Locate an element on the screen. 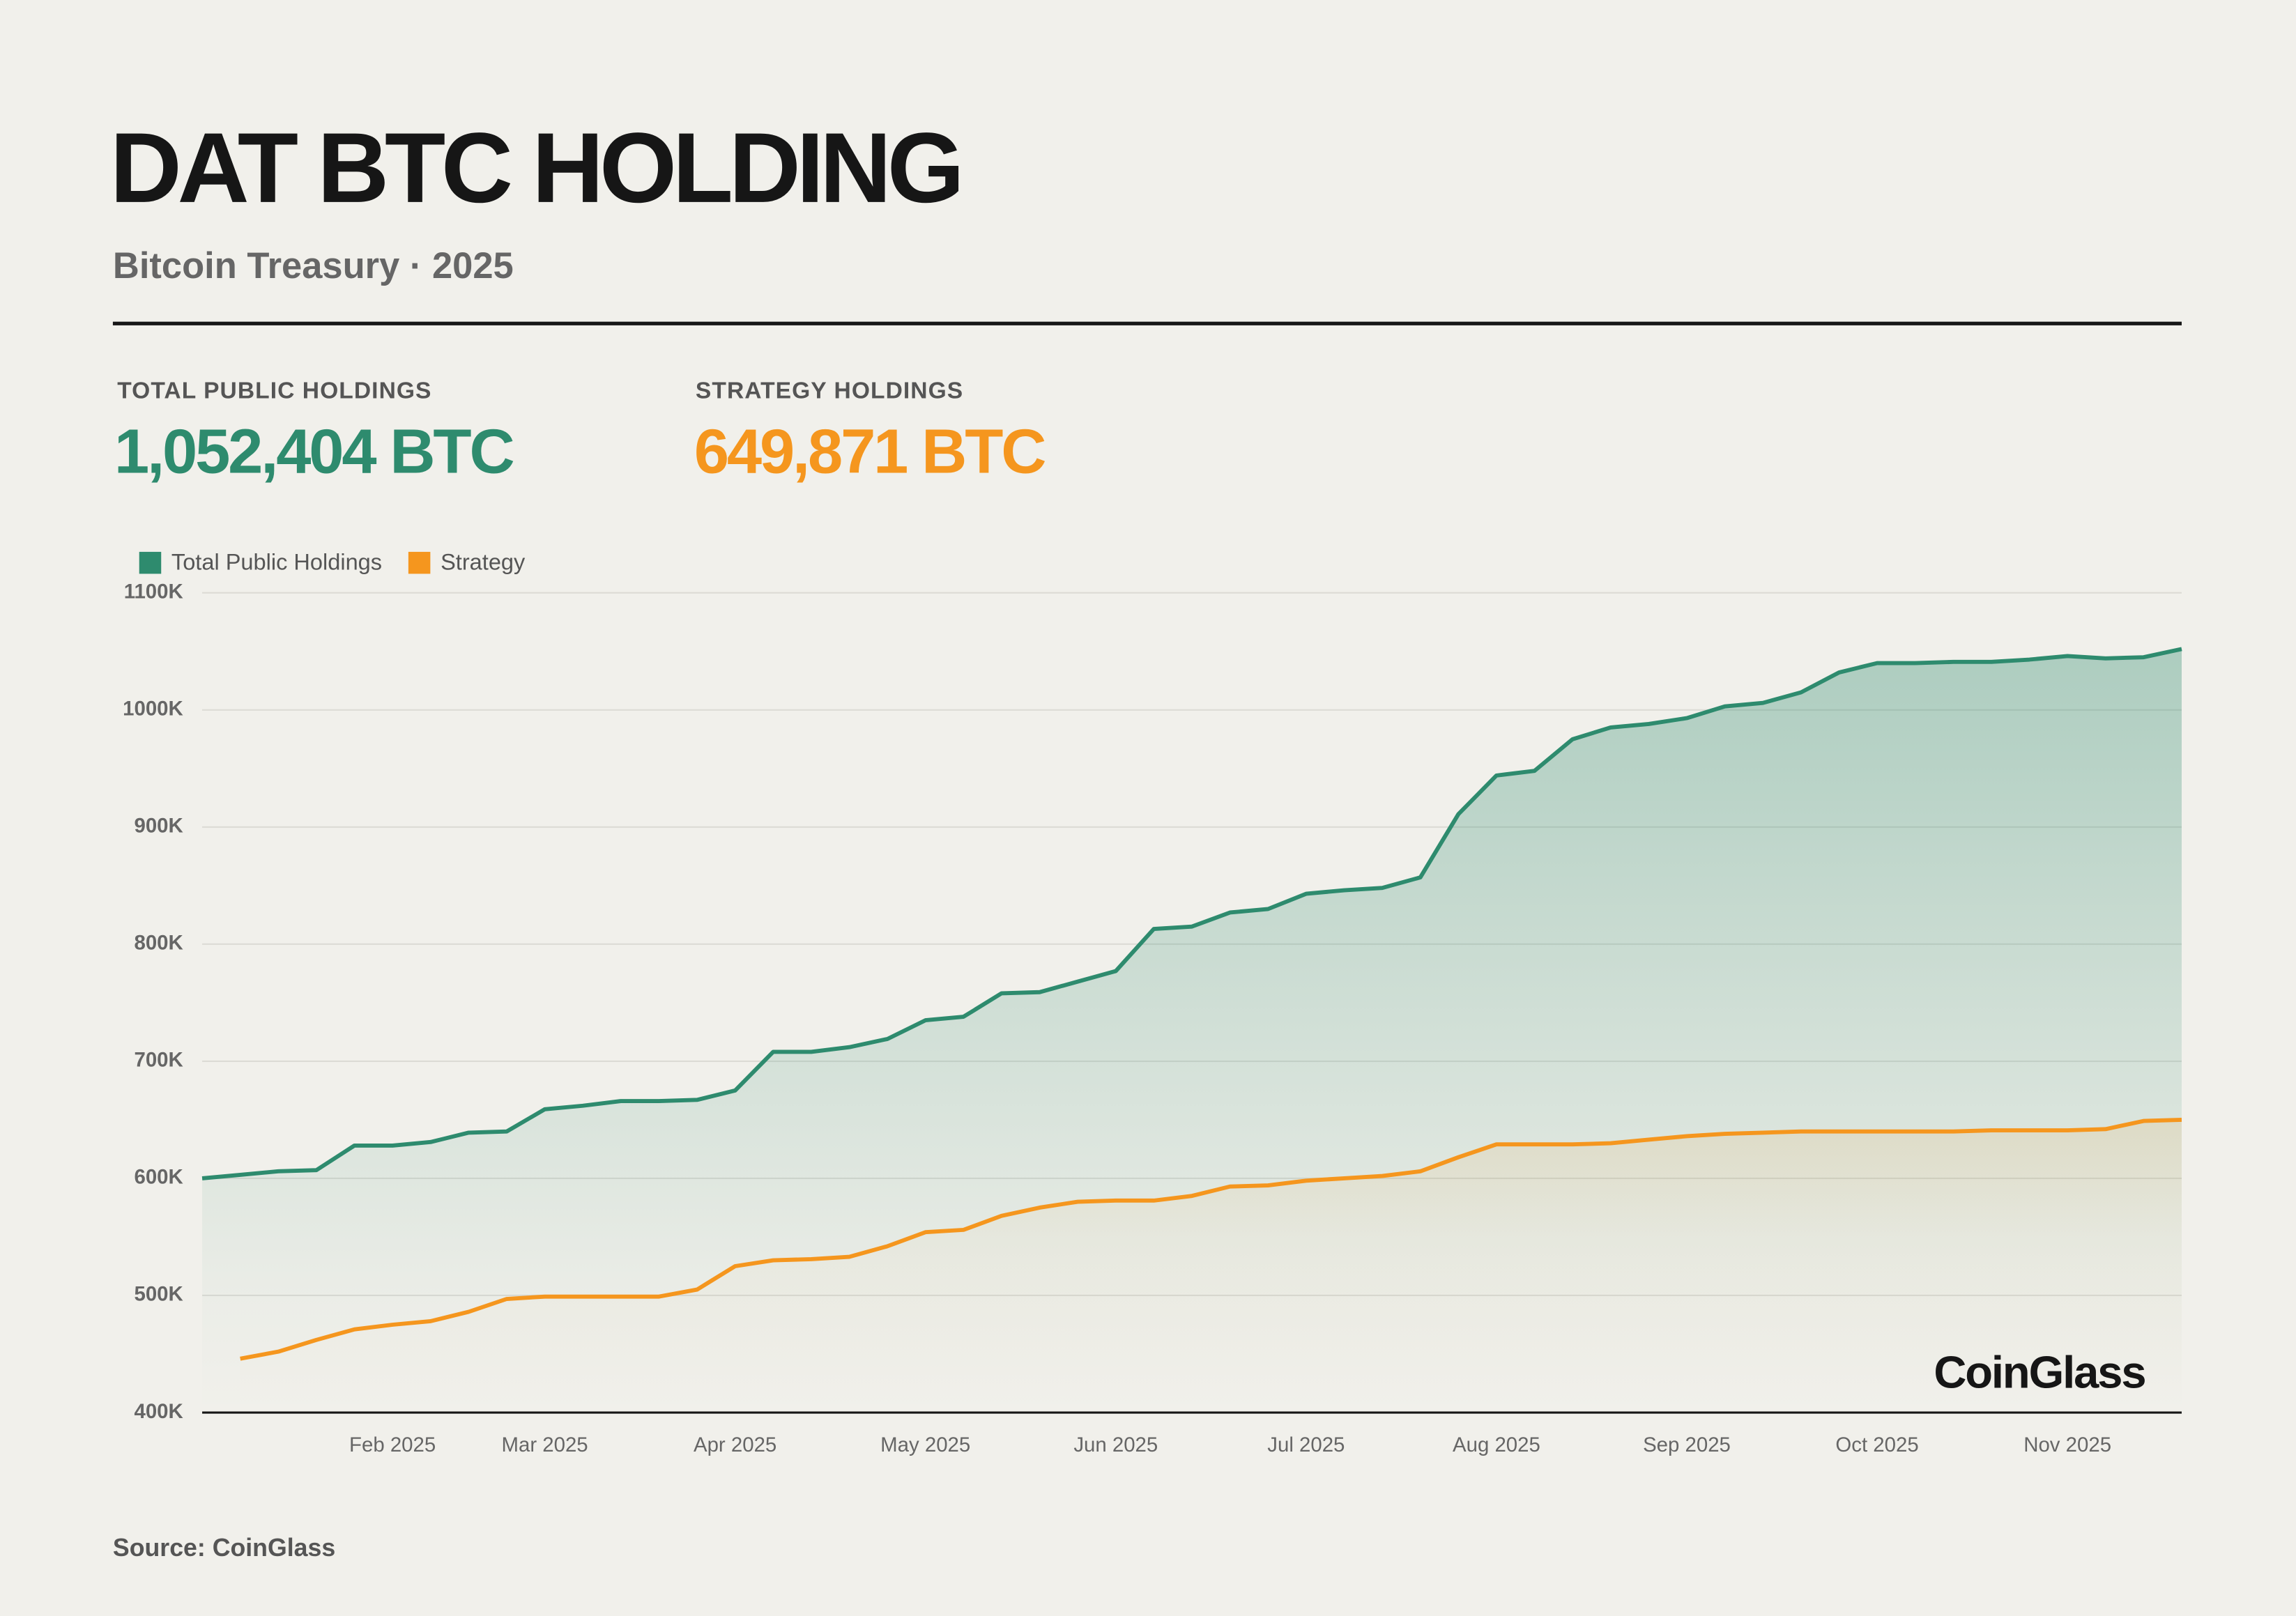 The height and width of the screenshot is (1616, 2296). y-tick-label: 1000K is located at coordinates (153, 709).